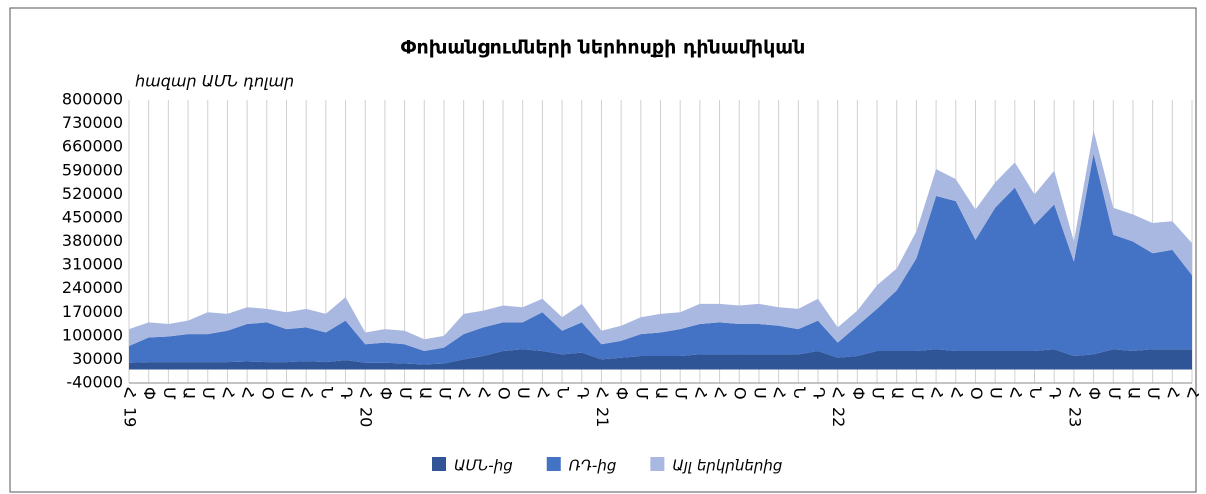 Image resolution: width=1206 pixels, height=494 pixels. What do you see at coordinates (92, 146) in the screenshot?
I see `y-tick-label: 660000` at bounding box center [92, 146].